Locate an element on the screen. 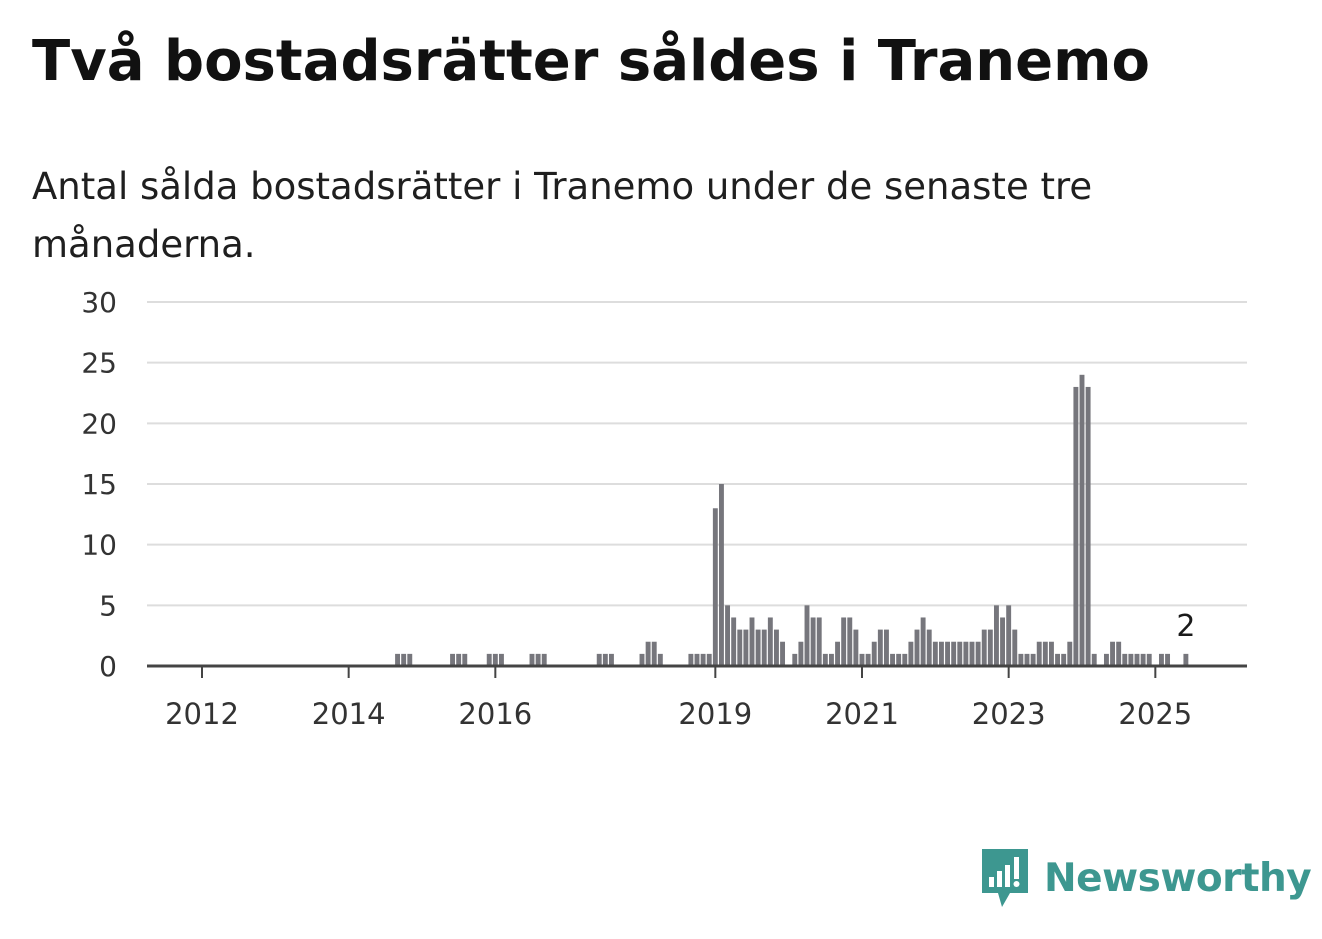 The image size is (1322, 939). data-label: 2 is located at coordinates (1185, 626).